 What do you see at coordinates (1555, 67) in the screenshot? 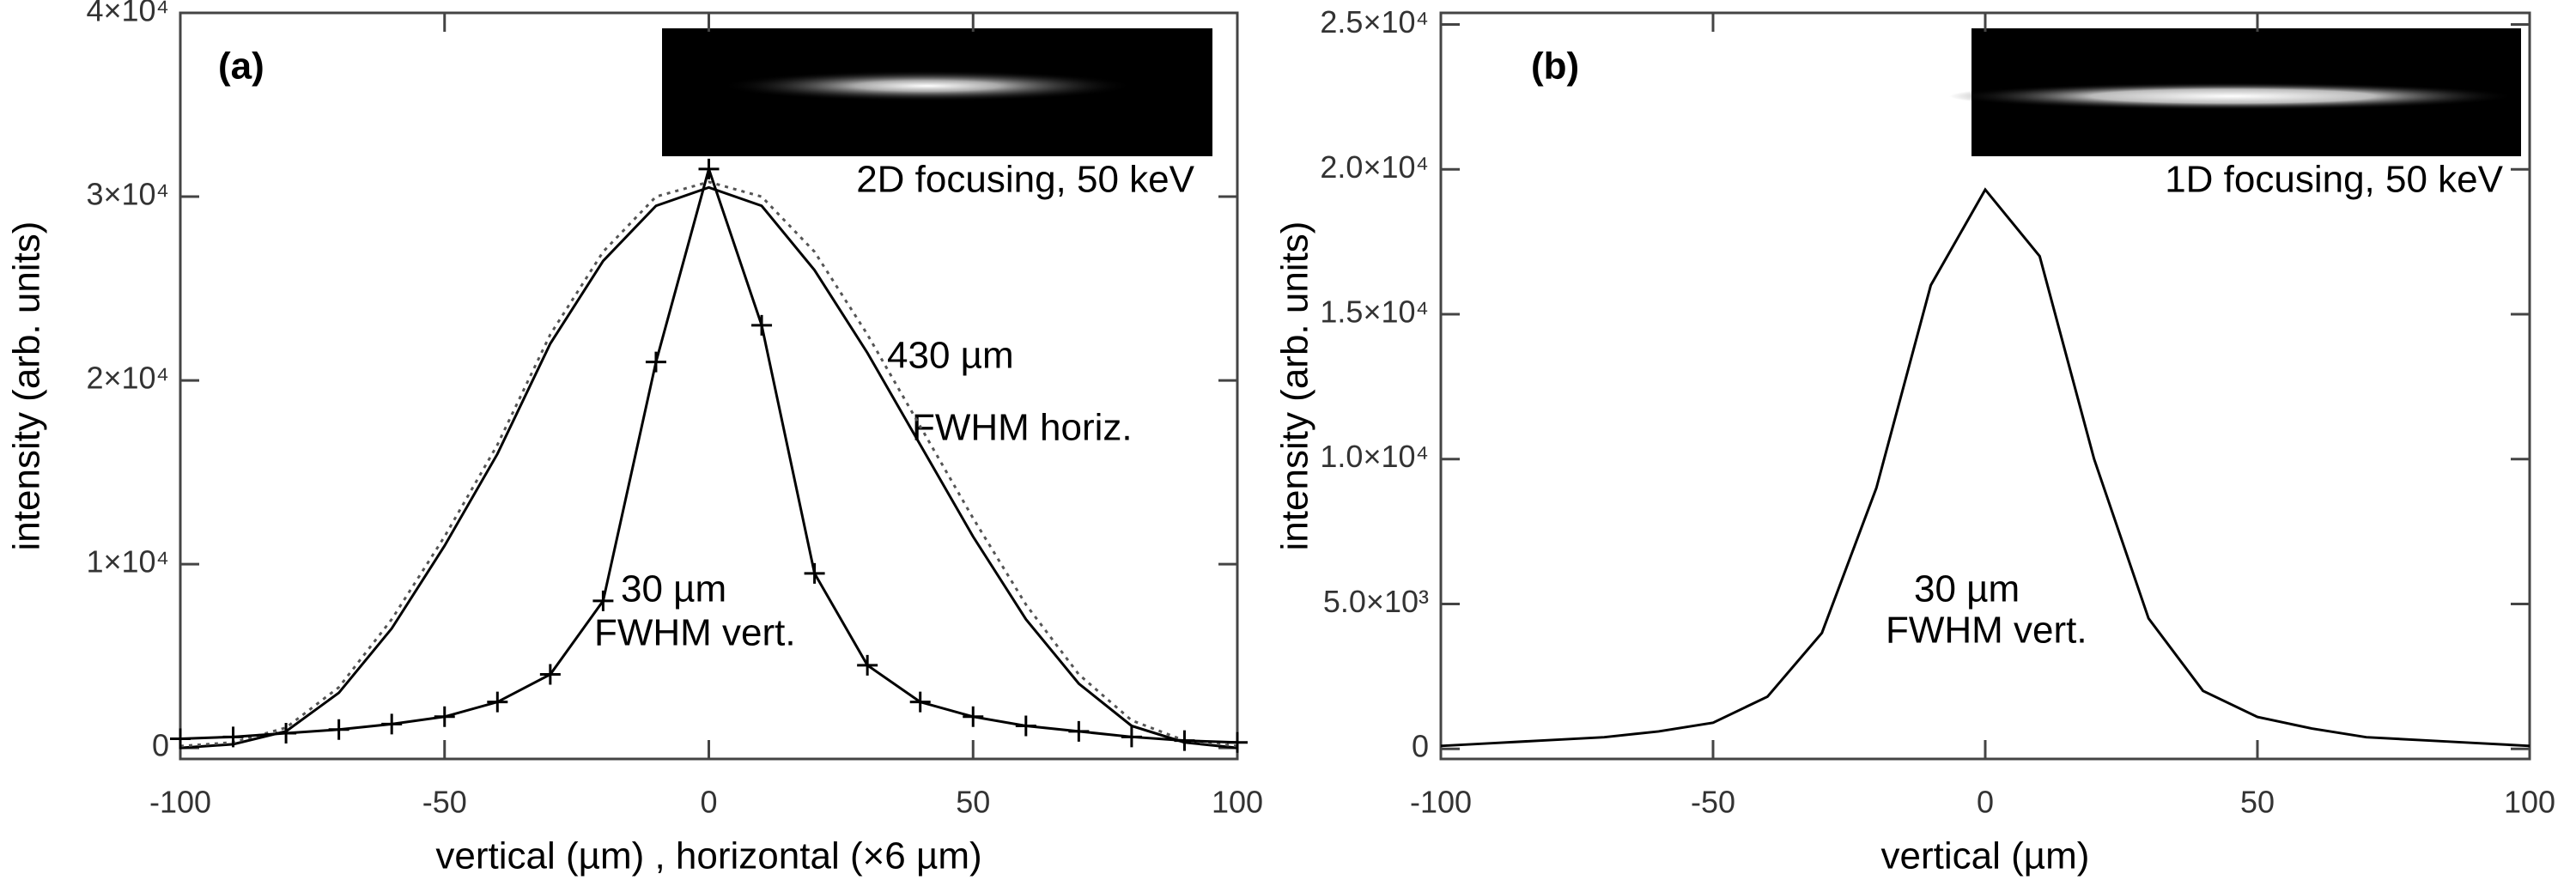
I see `panel-label: (b)` at bounding box center [1555, 67].